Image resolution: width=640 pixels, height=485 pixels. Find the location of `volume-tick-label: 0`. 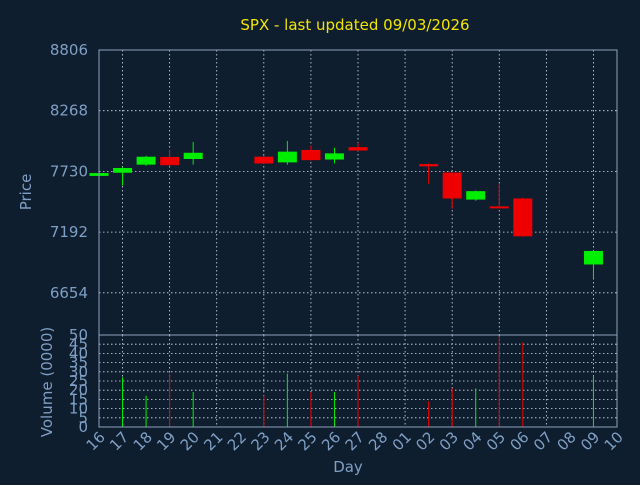

volume-tick-label: 0 is located at coordinates (83, 427).